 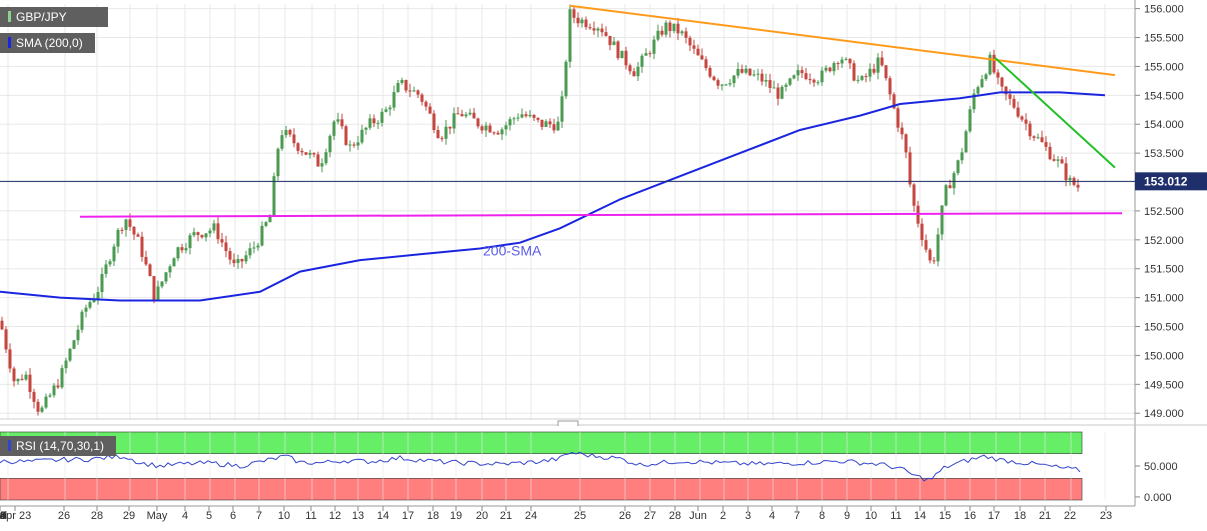 I want to click on indicator-swatch, so click(x=9, y=42).